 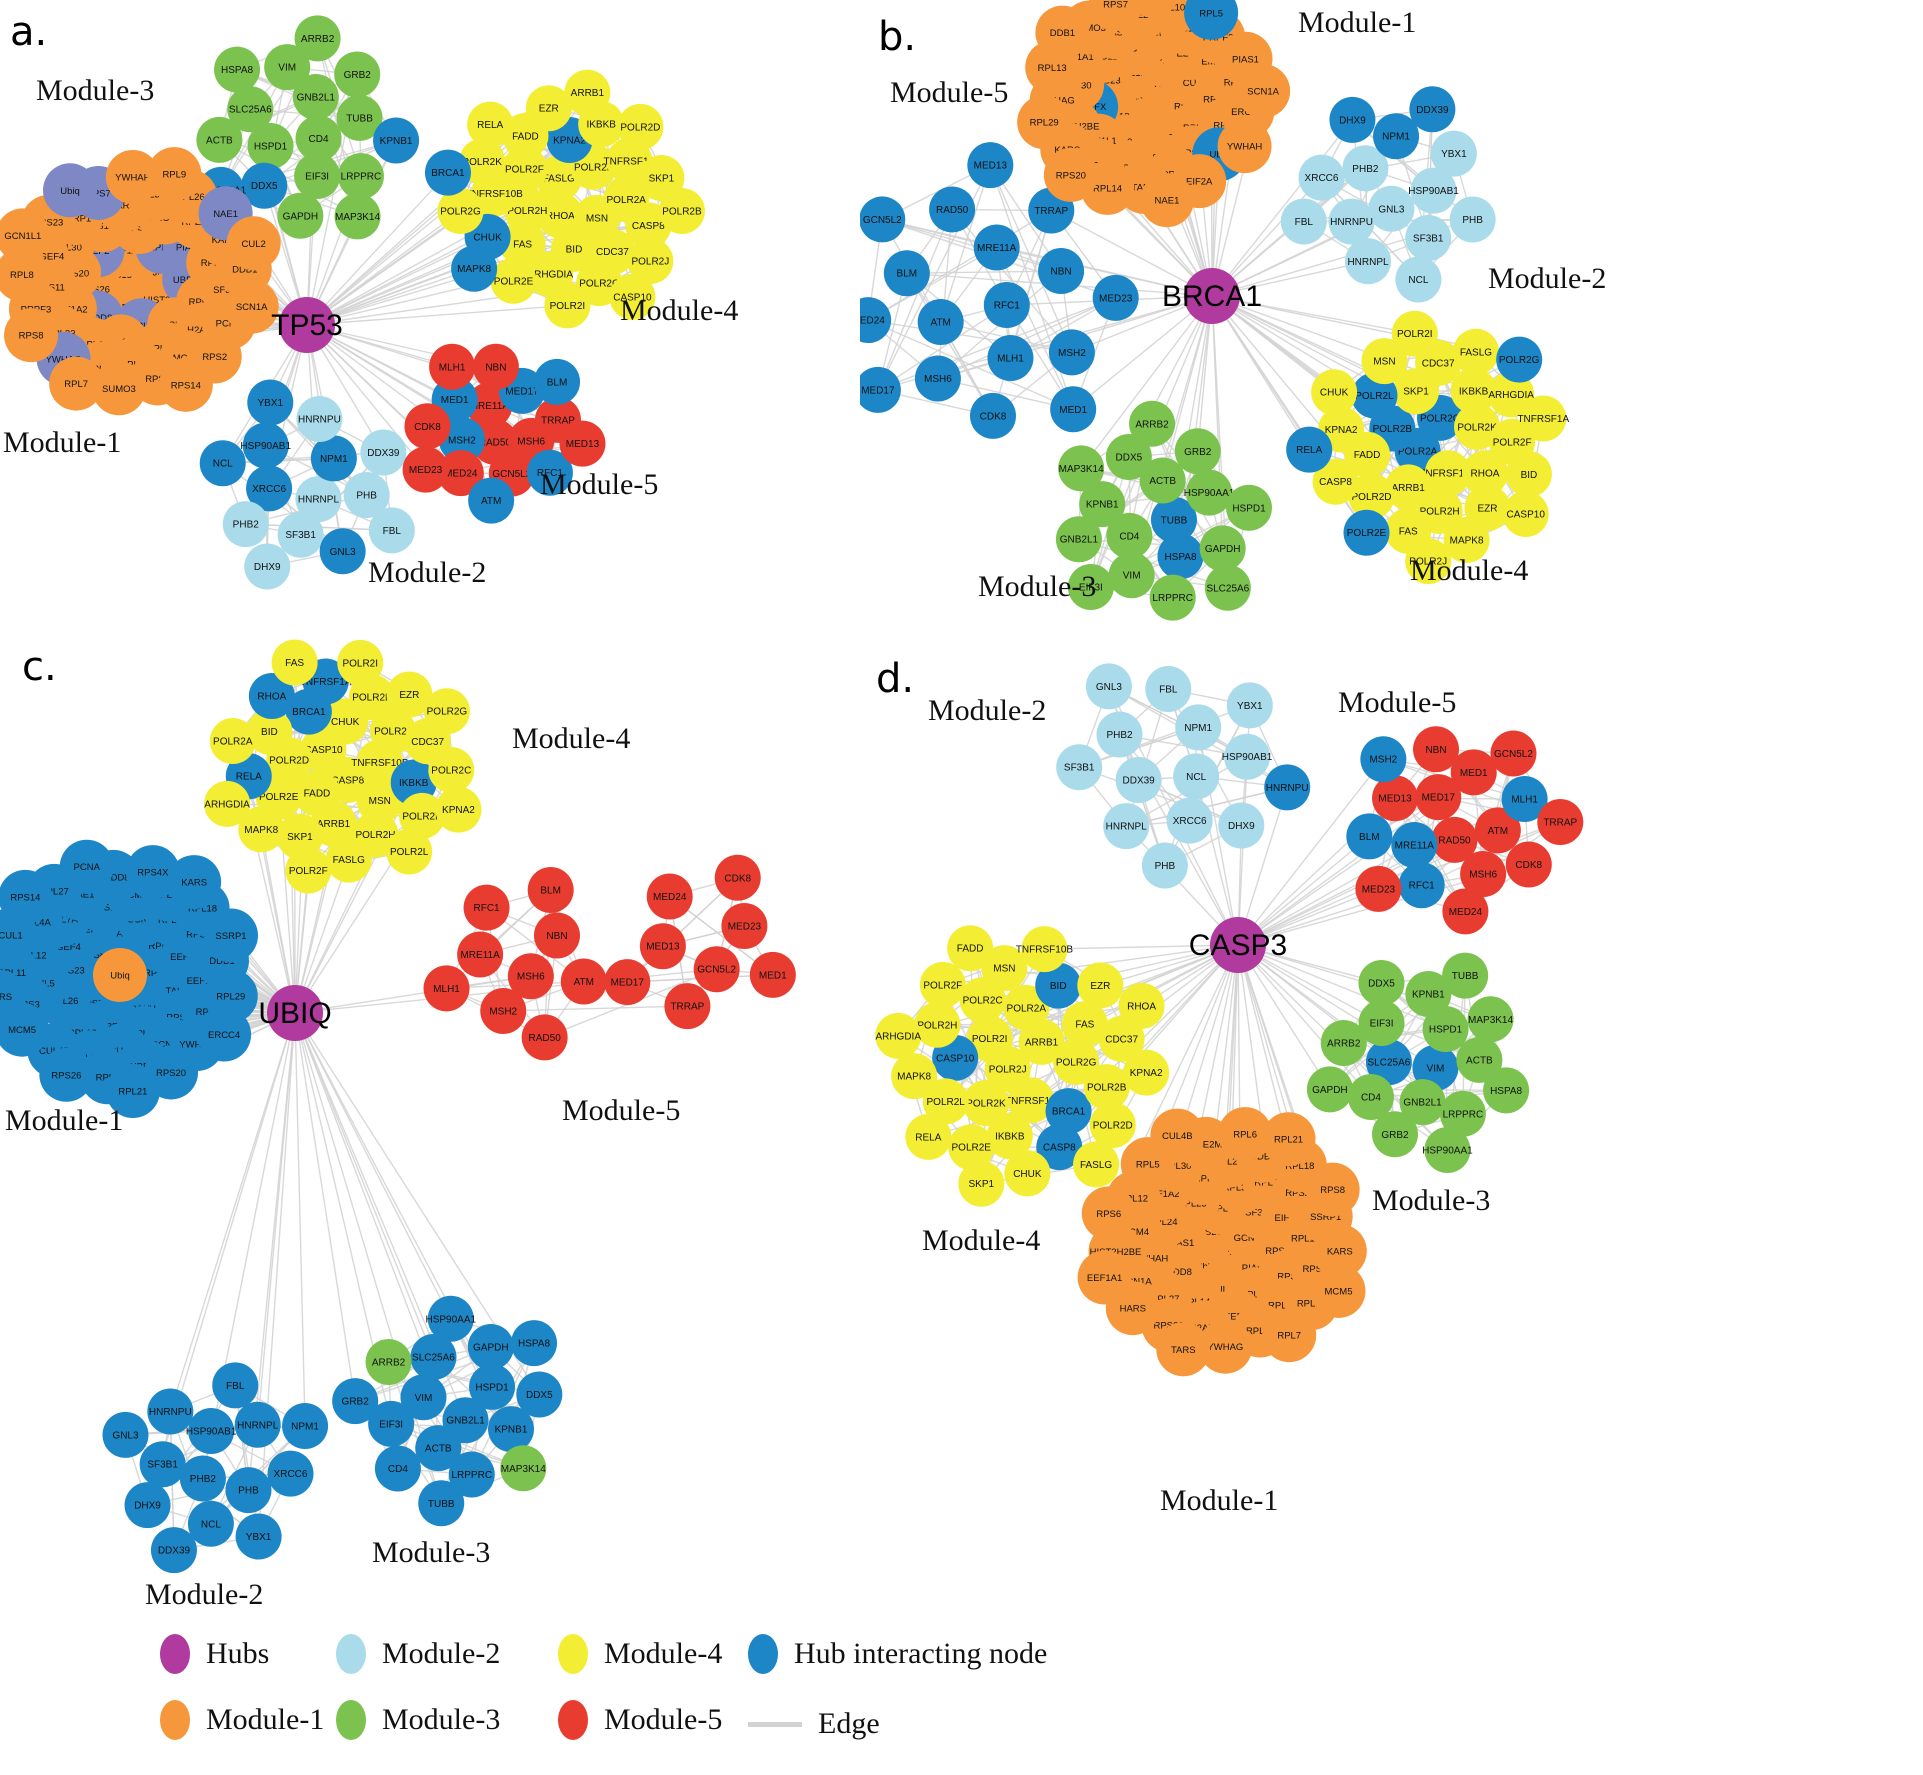 I want to click on node-MAP3K14, so click(x=357, y=216).